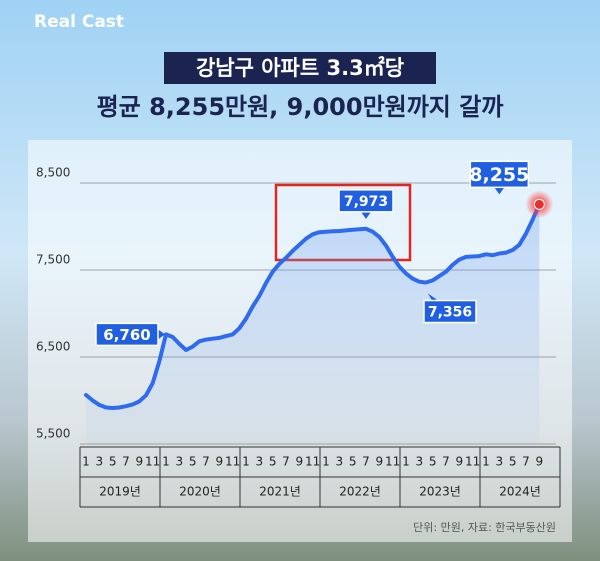 This screenshot has width=600, height=561. Describe the element at coordinates (53, 260) in the screenshot. I see `y-tick-label: 7,500` at that location.